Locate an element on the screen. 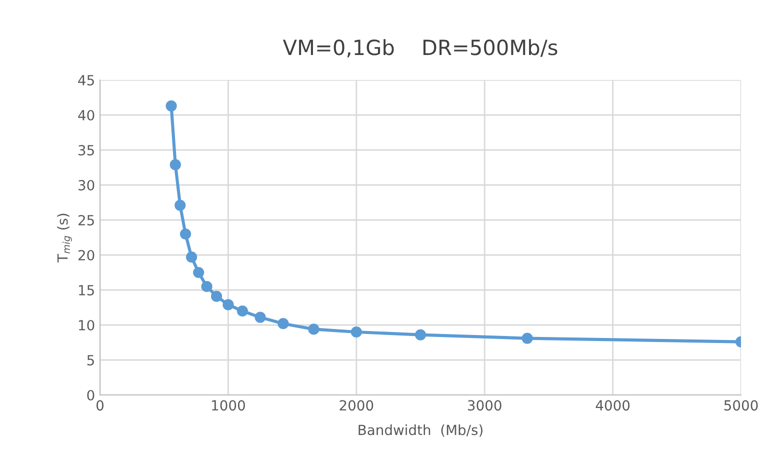 This screenshot has width=765, height=470. y-tick-label: 20 is located at coordinates (86, 255).